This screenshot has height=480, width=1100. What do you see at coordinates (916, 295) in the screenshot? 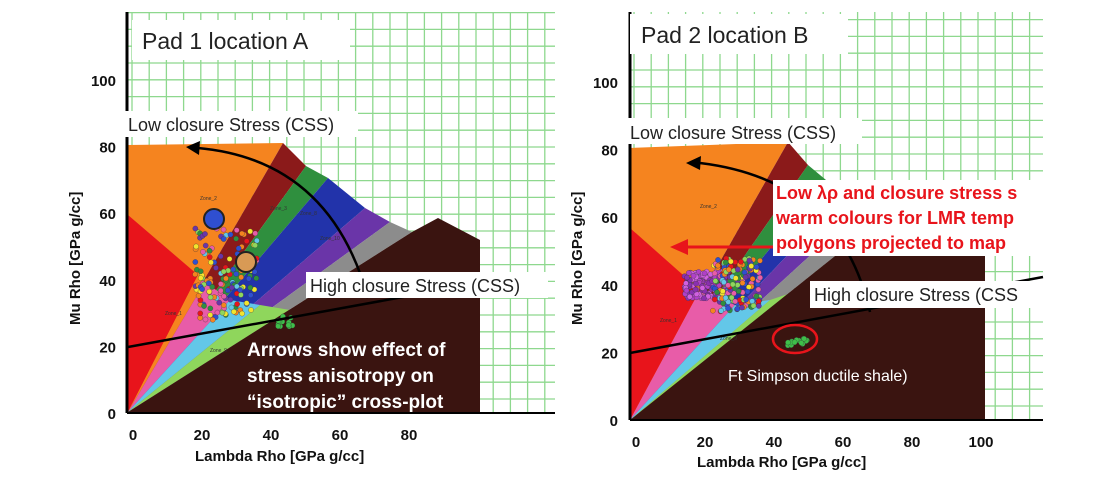
I see `panel-2-high-css-label: High closure Stress (CSS` at bounding box center [916, 295].